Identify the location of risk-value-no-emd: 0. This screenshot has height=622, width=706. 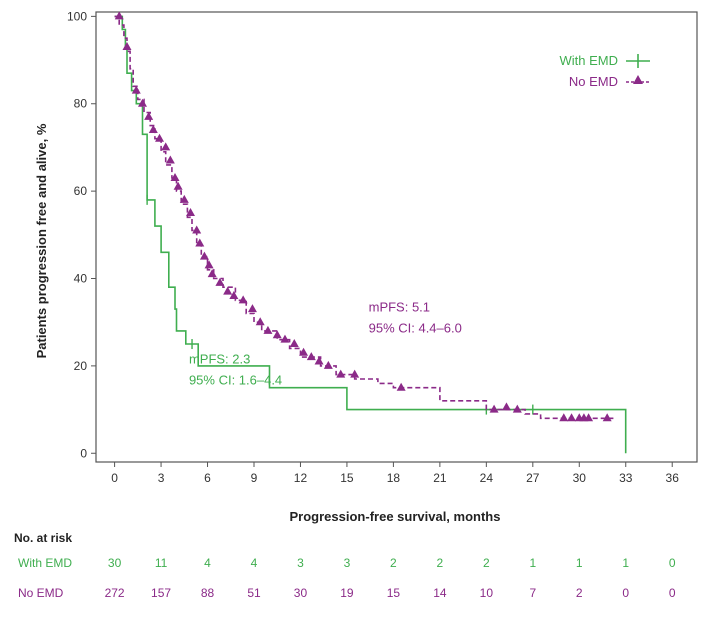
(625, 593).